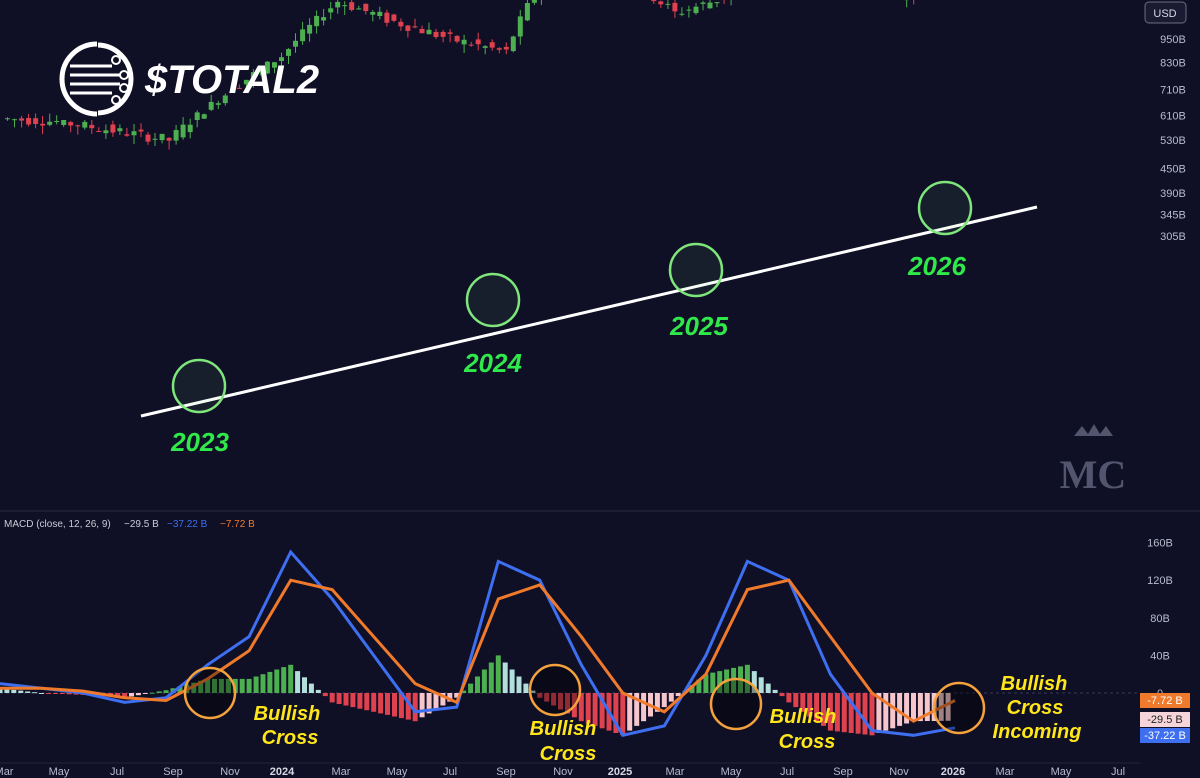 This screenshot has width=1200, height=778. What do you see at coordinates (506, 772) in the screenshot?
I see `time-tick-label: Sep` at bounding box center [506, 772].